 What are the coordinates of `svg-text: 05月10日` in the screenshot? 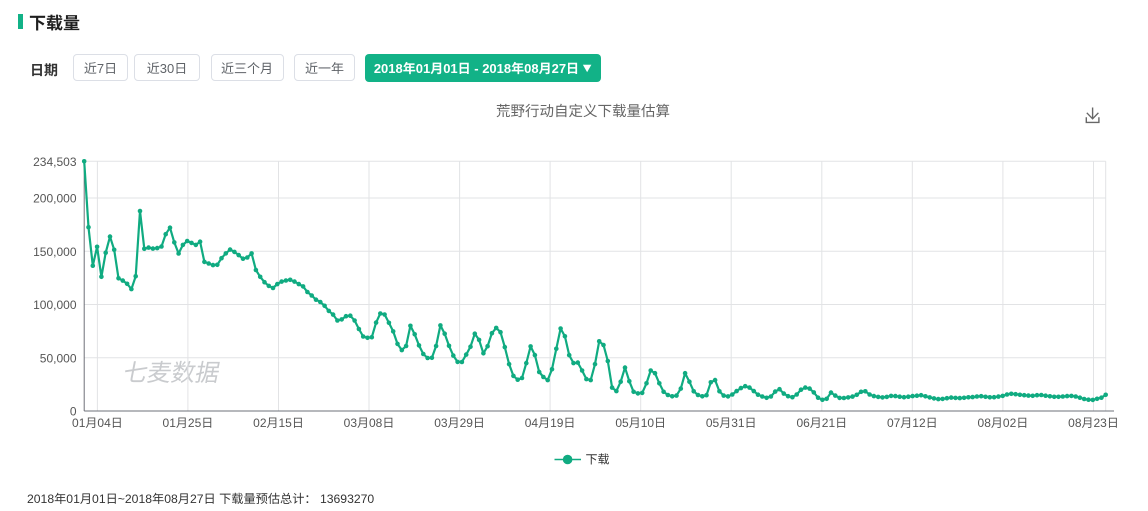 It's located at (640, 422).